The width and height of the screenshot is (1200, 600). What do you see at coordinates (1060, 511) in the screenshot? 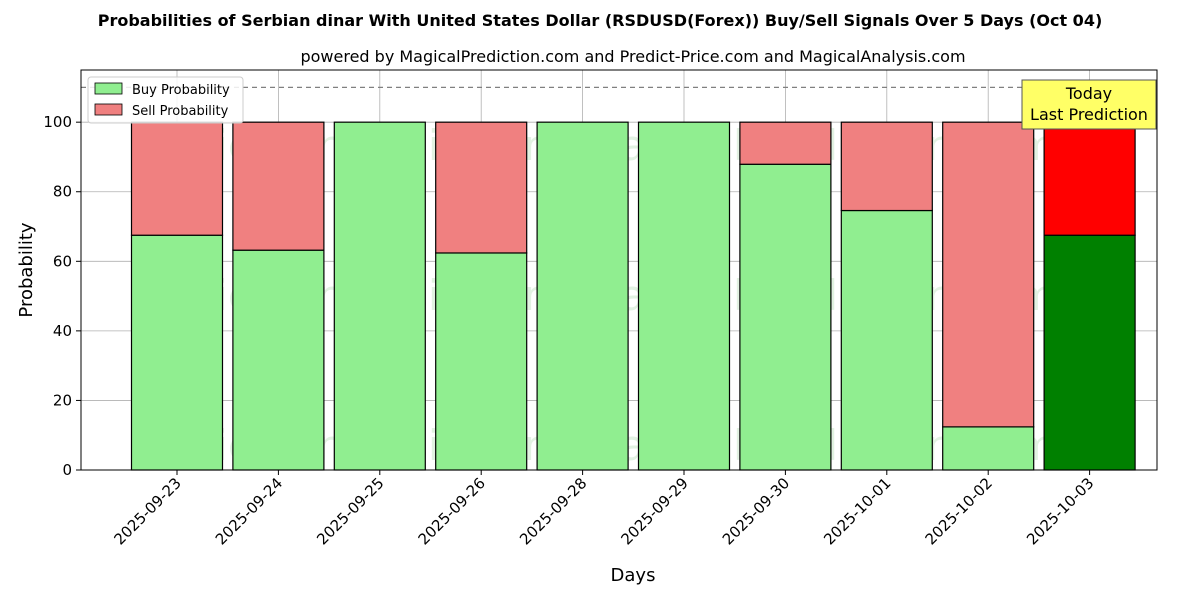
I see `x-tick-label-9: 2025-10-03` at bounding box center [1060, 511].